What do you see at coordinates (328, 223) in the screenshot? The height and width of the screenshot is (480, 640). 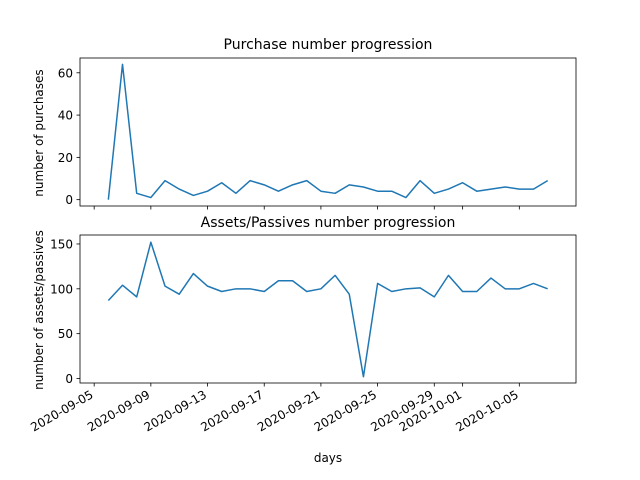 I see `assets-chart-title: Assets/Passives number progression` at bounding box center [328, 223].